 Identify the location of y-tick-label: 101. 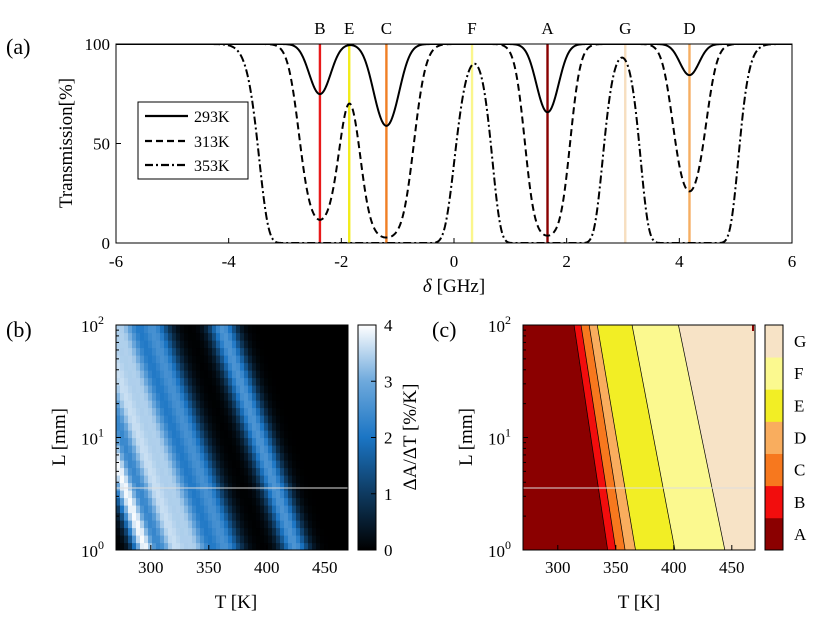
(92, 437).